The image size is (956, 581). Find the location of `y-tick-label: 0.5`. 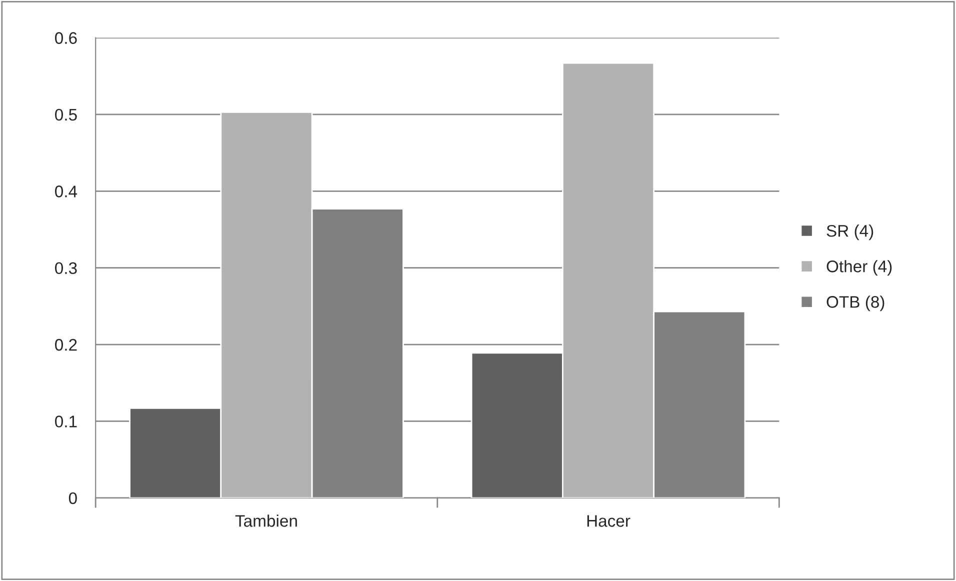

y-tick-label: 0.5 is located at coordinates (66, 114).